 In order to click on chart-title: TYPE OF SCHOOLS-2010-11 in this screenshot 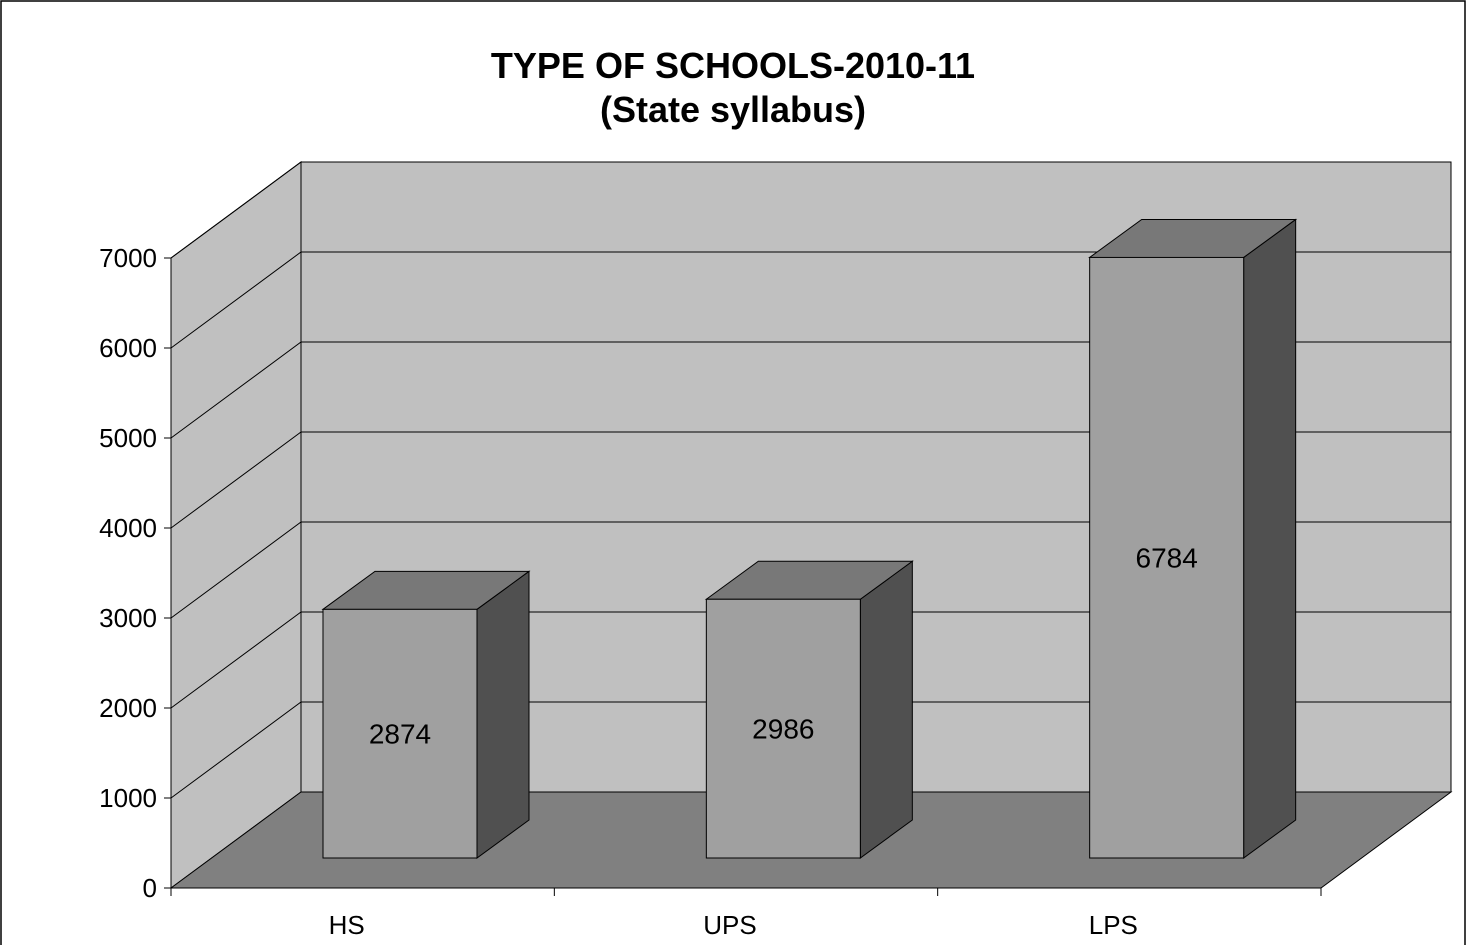, I will do `click(733, 65)`.